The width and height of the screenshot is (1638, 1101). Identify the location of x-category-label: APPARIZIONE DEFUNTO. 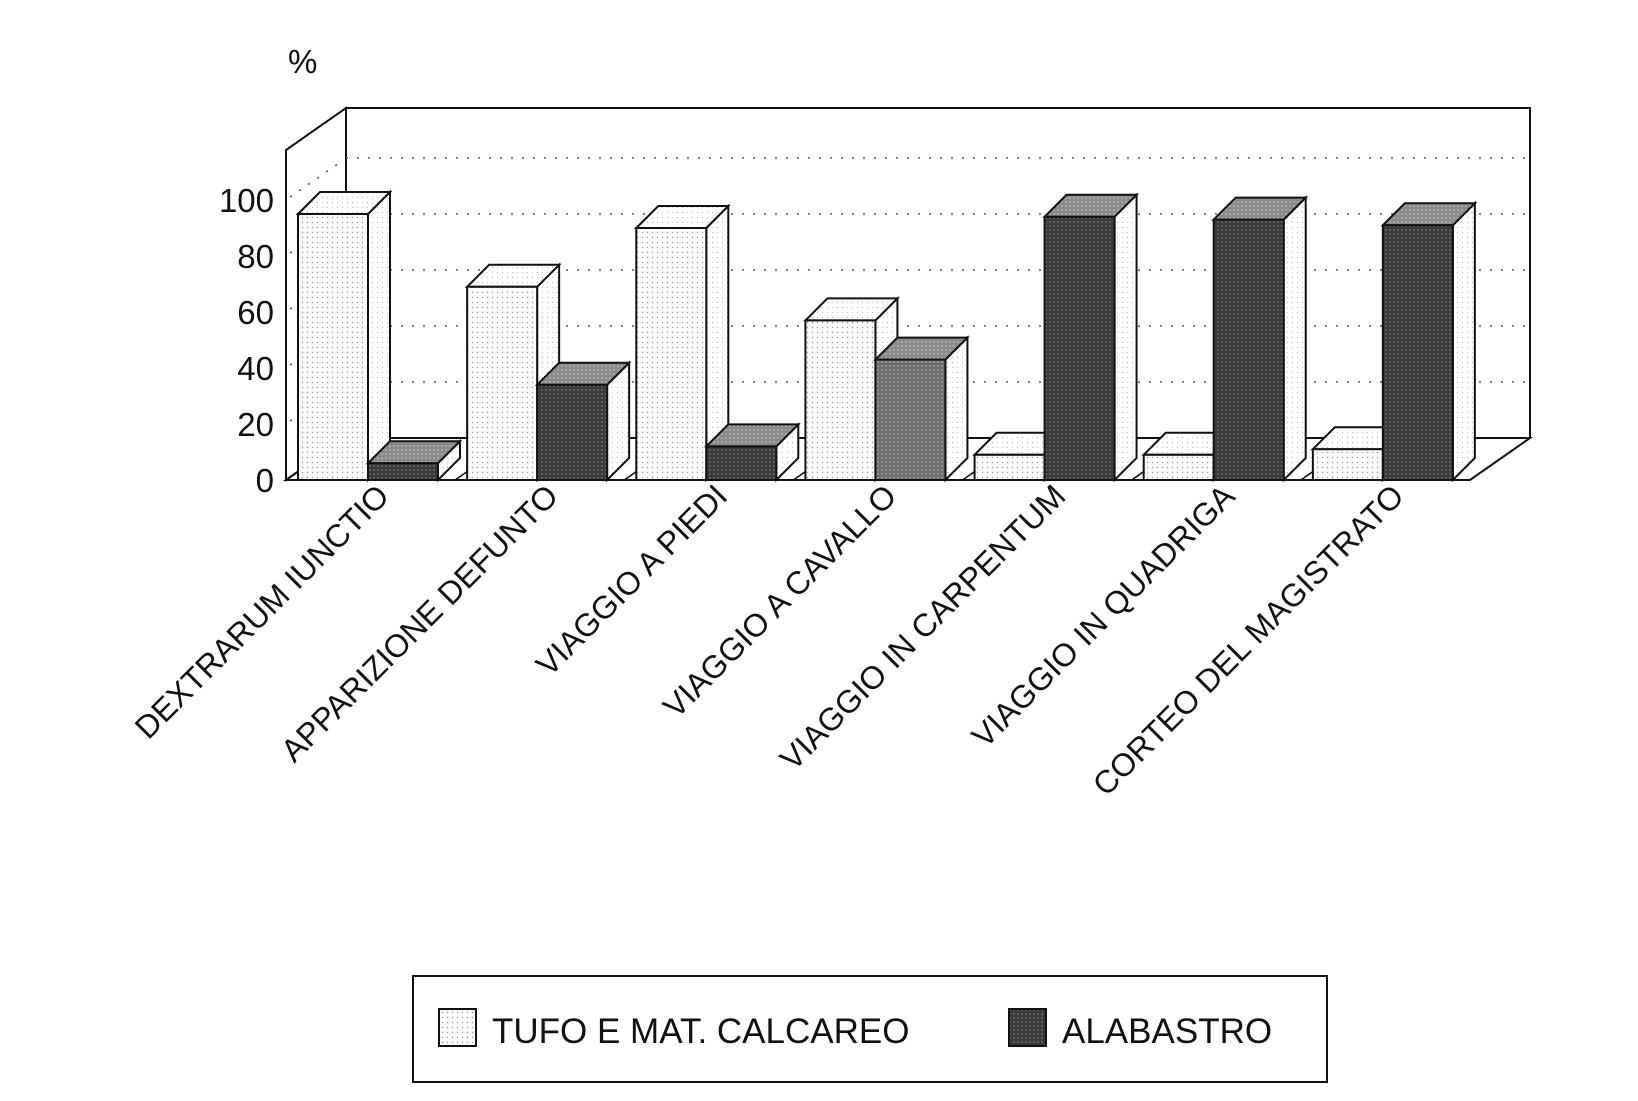
(419, 622).